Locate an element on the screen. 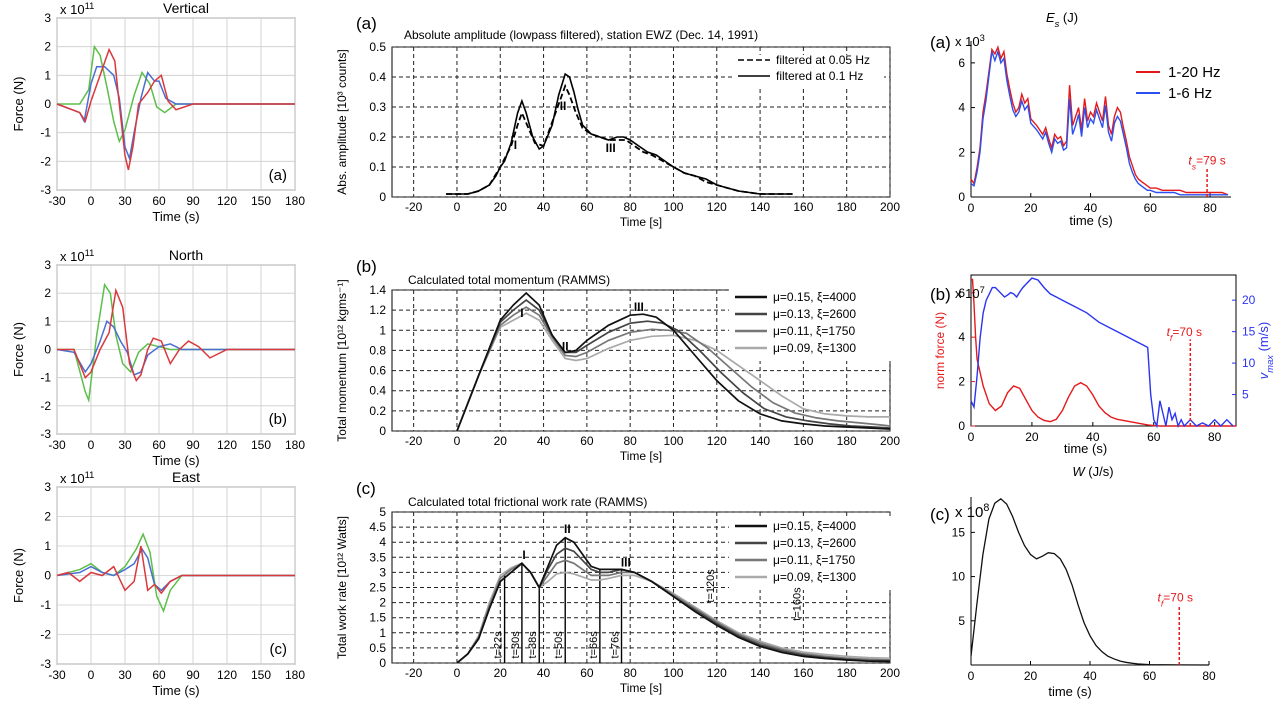 This screenshot has width=1277, height=708. marker-label: ts=79 s is located at coordinates (1206, 163).